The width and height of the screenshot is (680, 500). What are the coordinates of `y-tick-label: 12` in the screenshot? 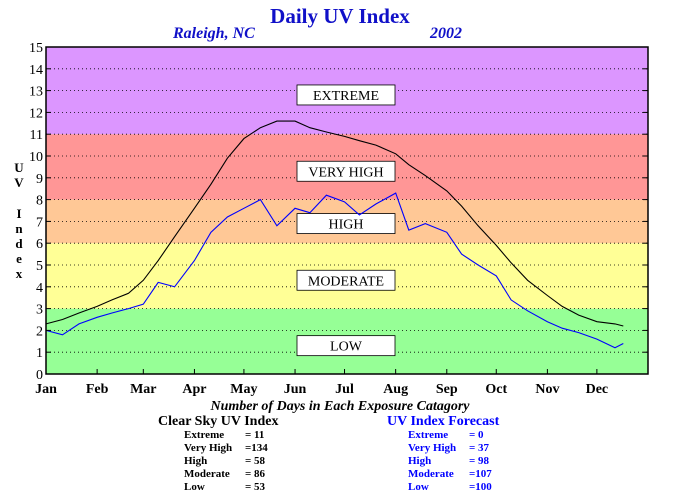 It's located at (36, 113).